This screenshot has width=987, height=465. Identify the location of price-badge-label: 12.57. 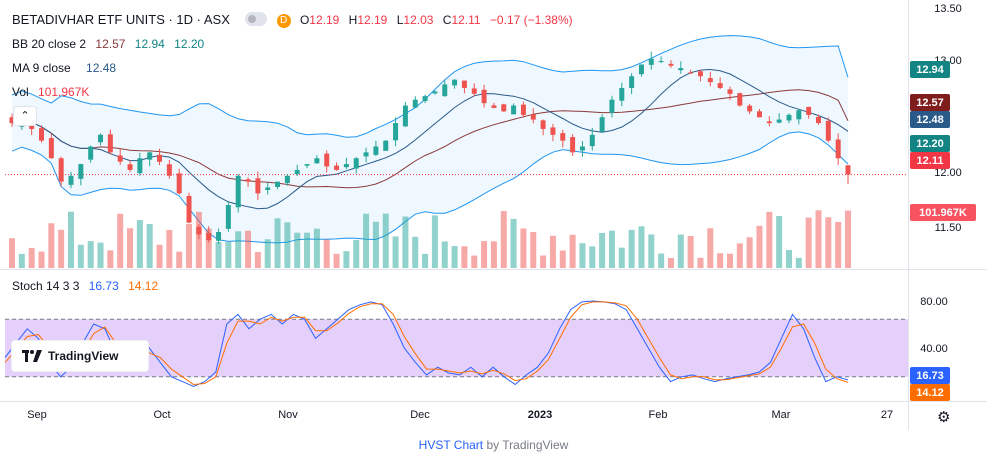
(930, 103).